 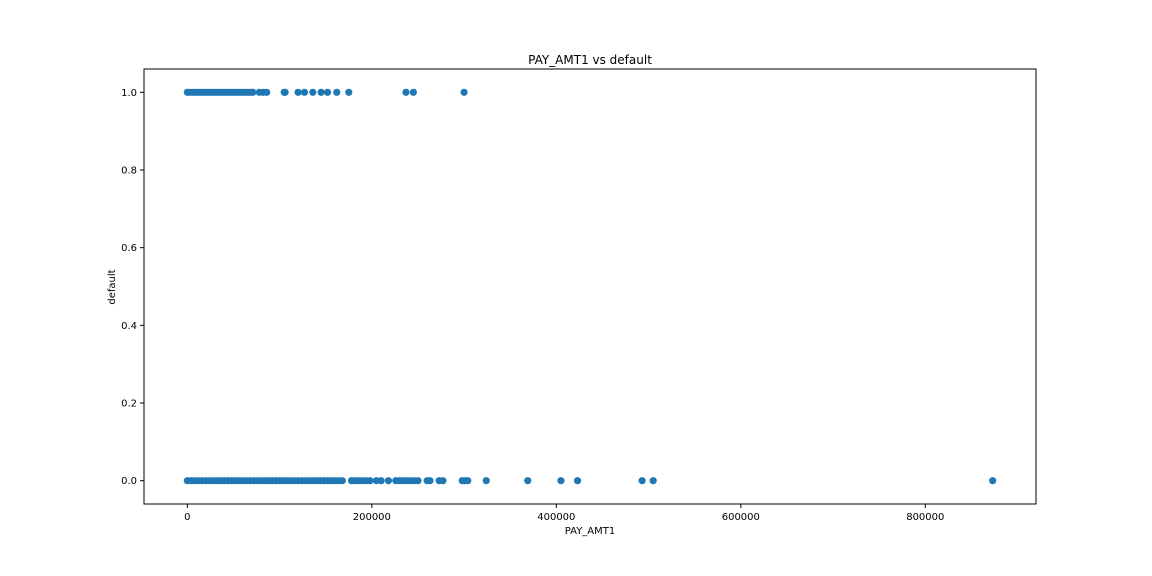 What do you see at coordinates (556, 517) in the screenshot?
I see `x-tick-label: 400000` at bounding box center [556, 517].